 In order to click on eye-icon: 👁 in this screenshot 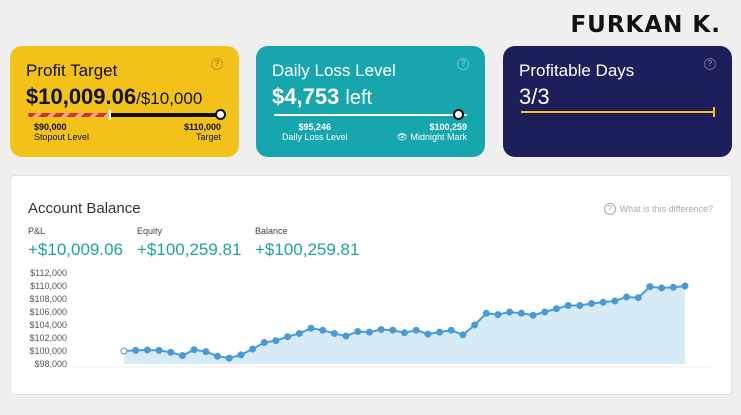, I will do `click(403, 137)`.